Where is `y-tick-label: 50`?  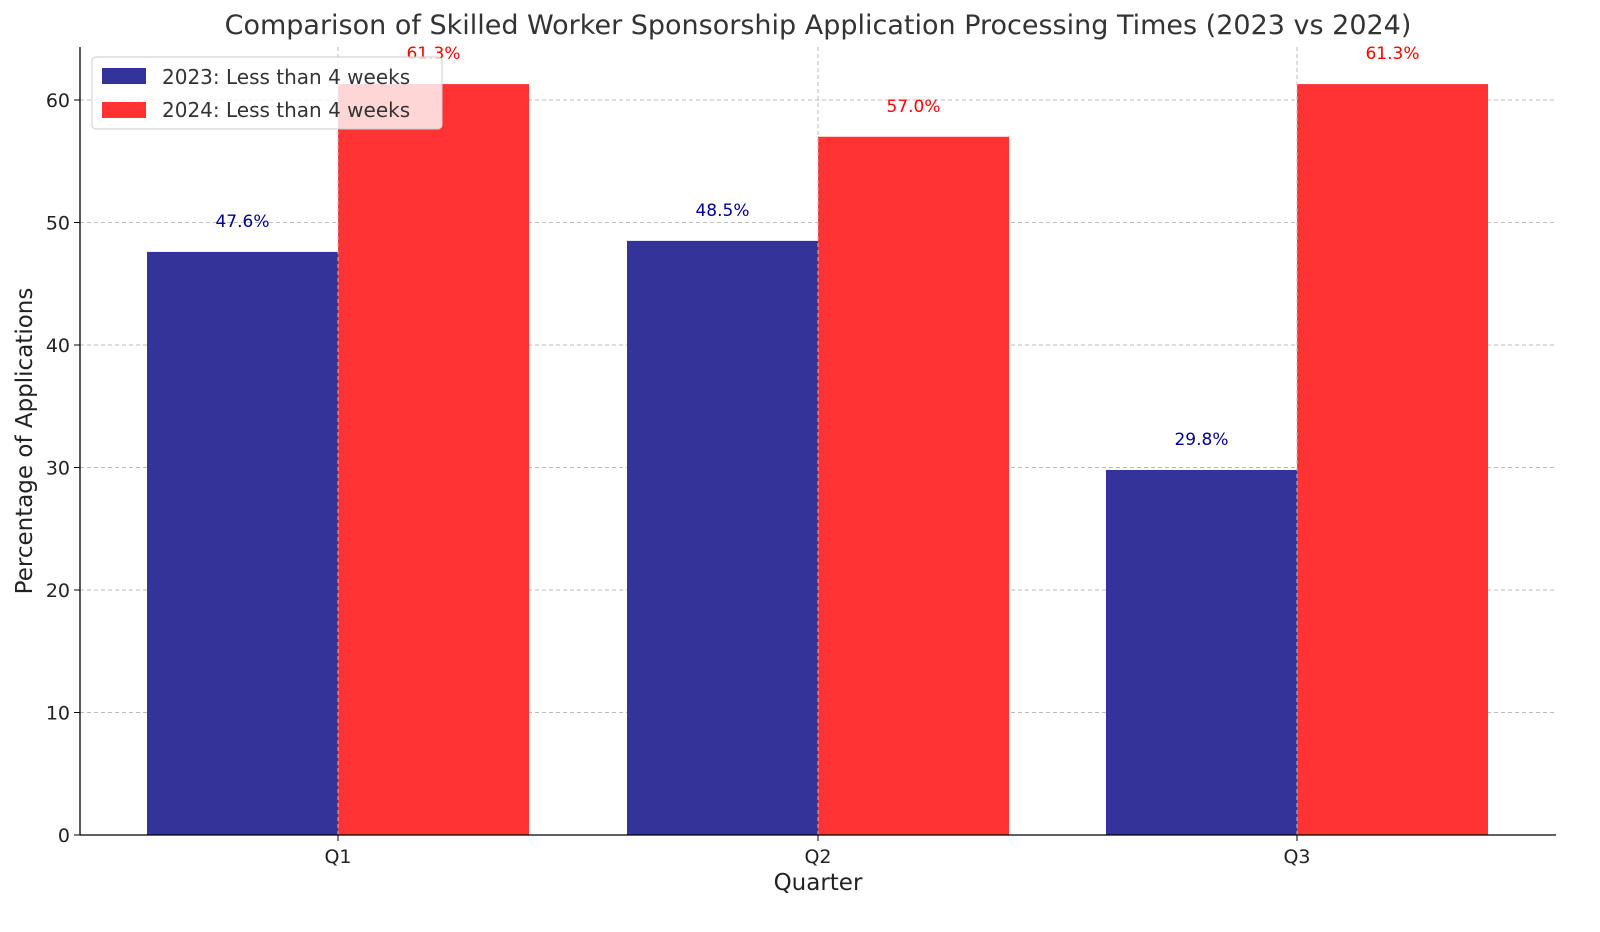
y-tick-label: 50 is located at coordinates (58, 224).